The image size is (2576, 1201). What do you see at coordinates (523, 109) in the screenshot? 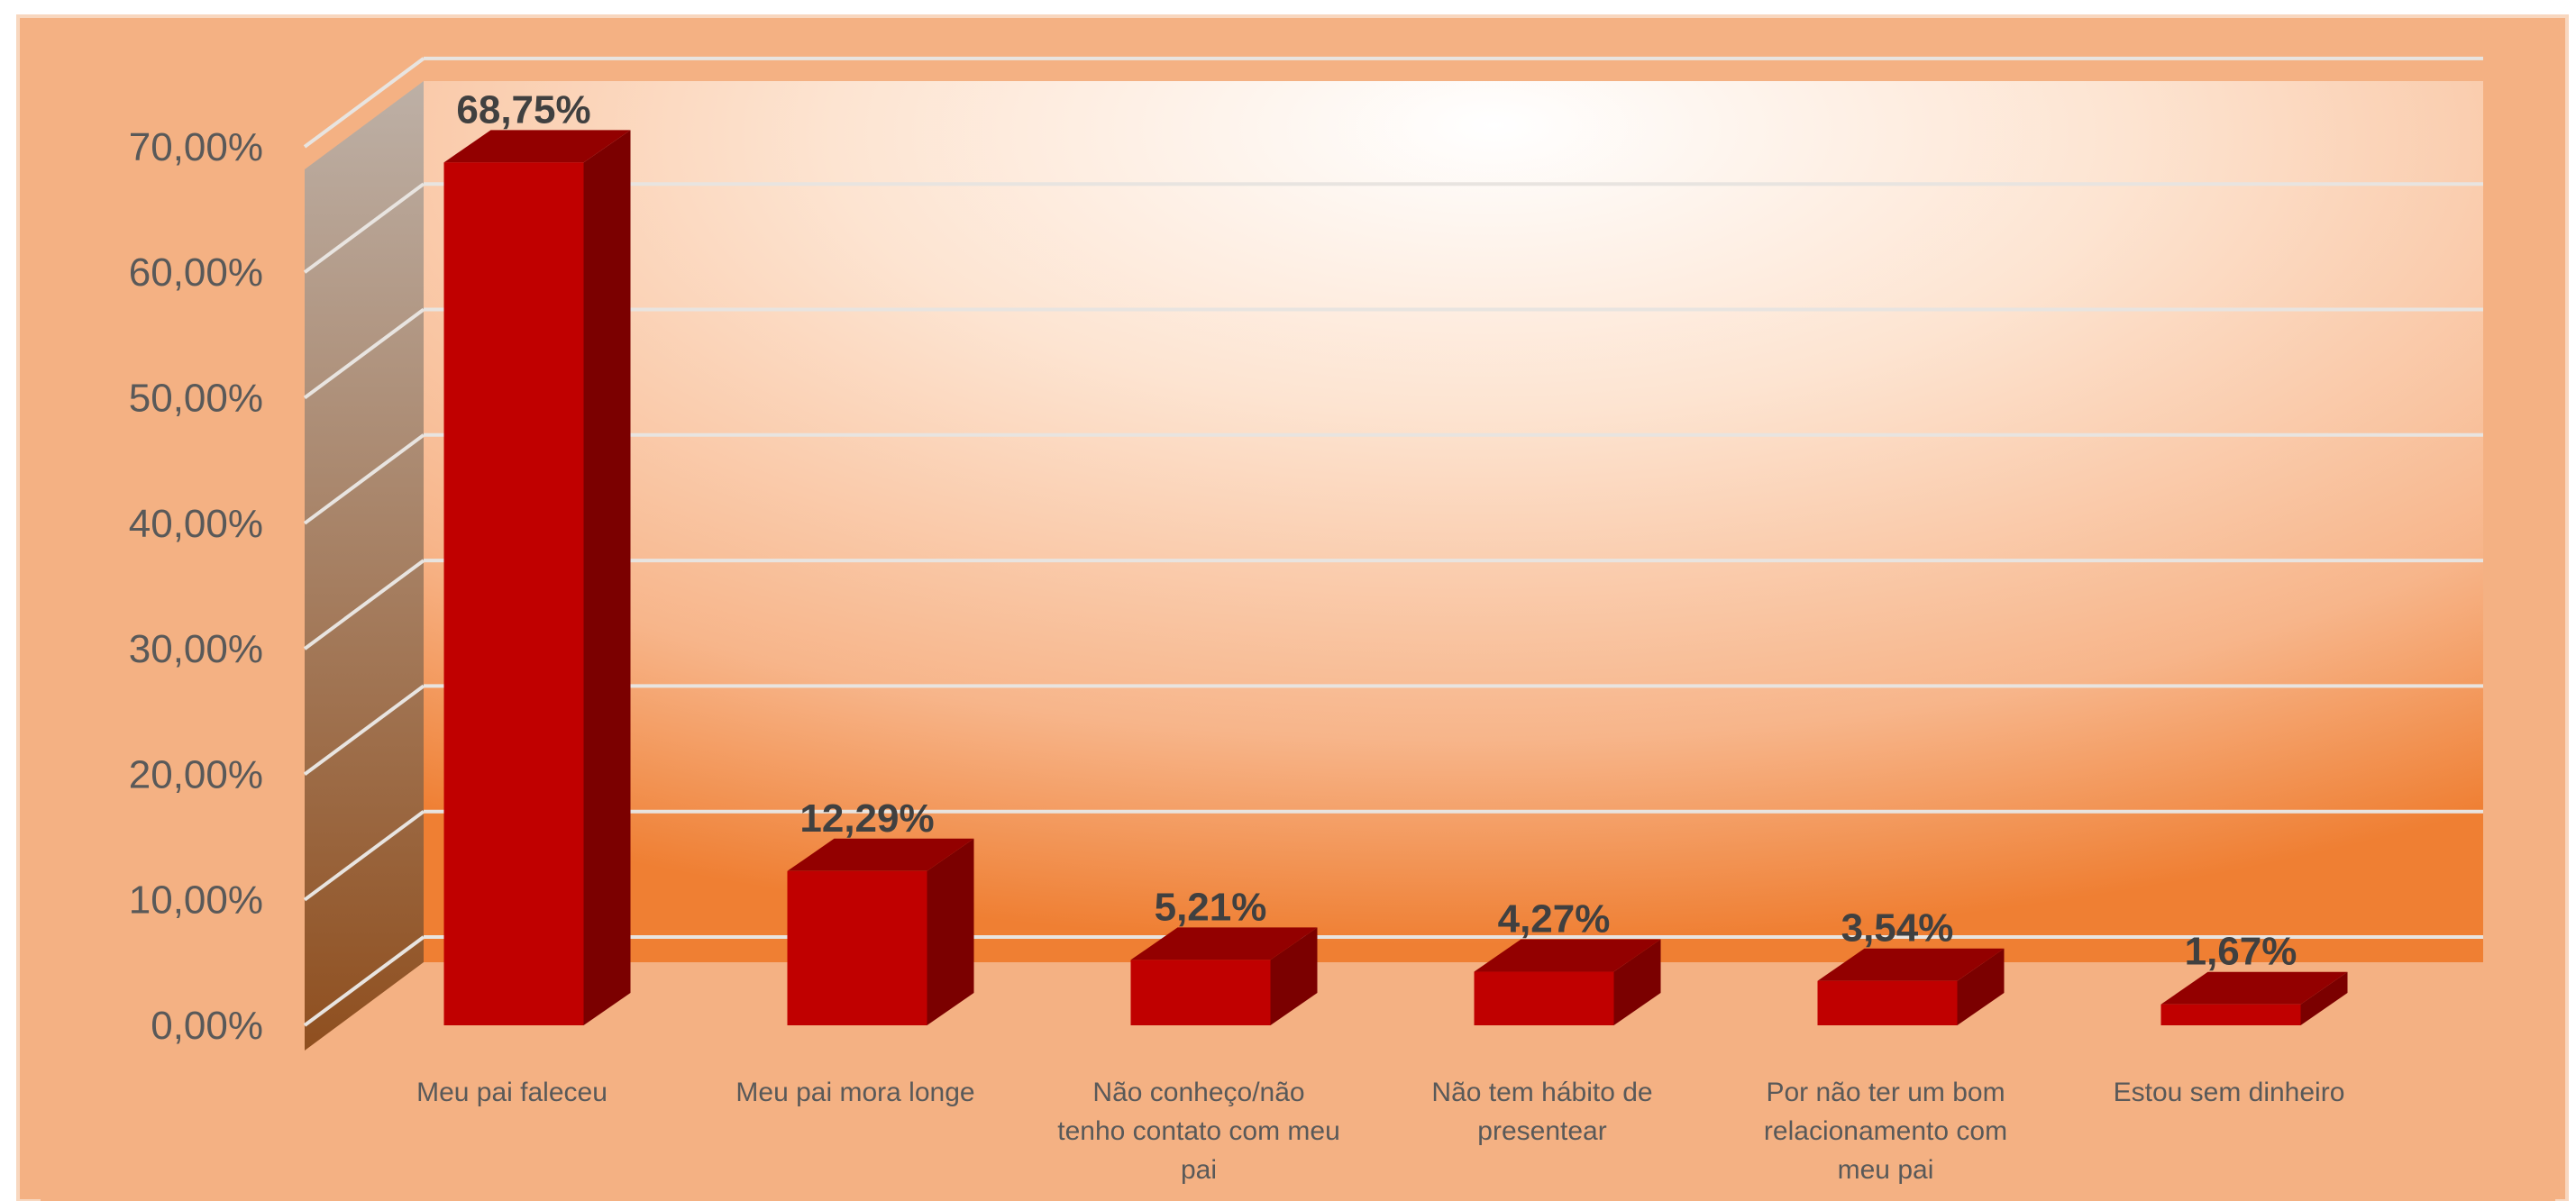
I see `data-label: 68,75%` at bounding box center [523, 109].